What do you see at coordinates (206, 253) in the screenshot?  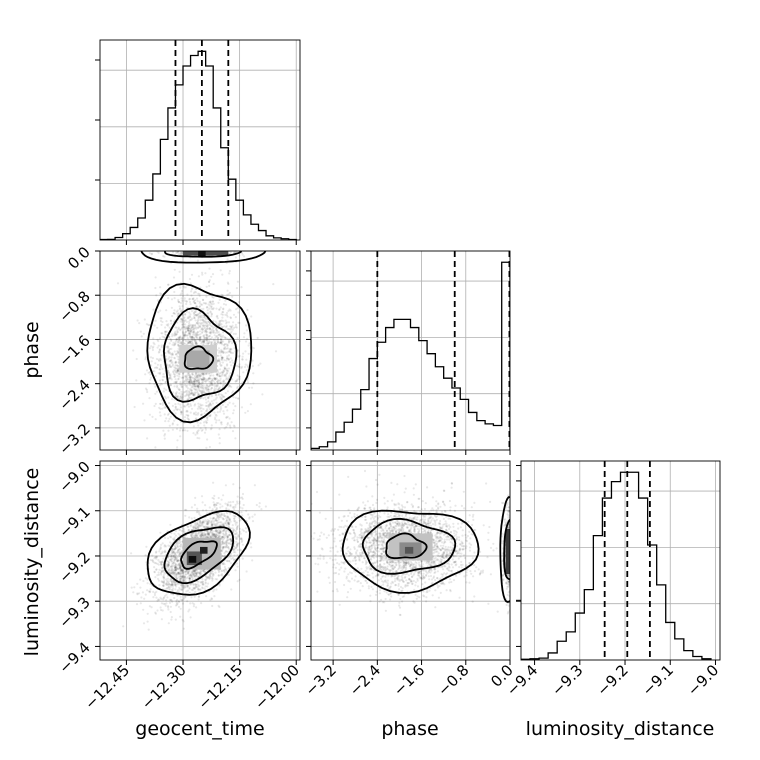 I see `phase-vs-geocent-time-density-cell` at bounding box center [206, 253].